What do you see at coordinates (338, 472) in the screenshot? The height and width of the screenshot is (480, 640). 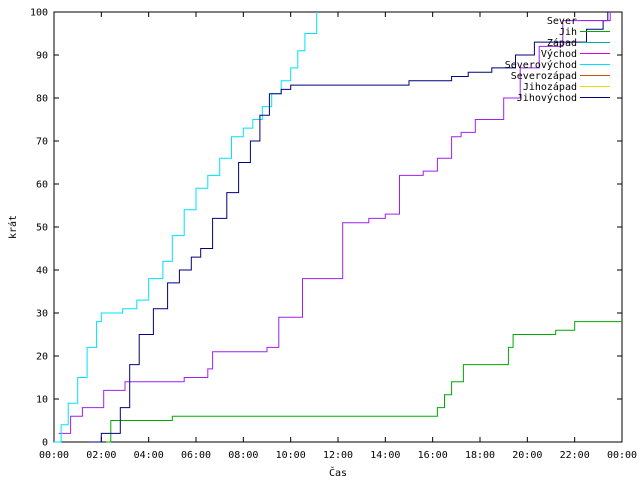 I see `x-axis-label: Čas` at bounding box center [338, 472].